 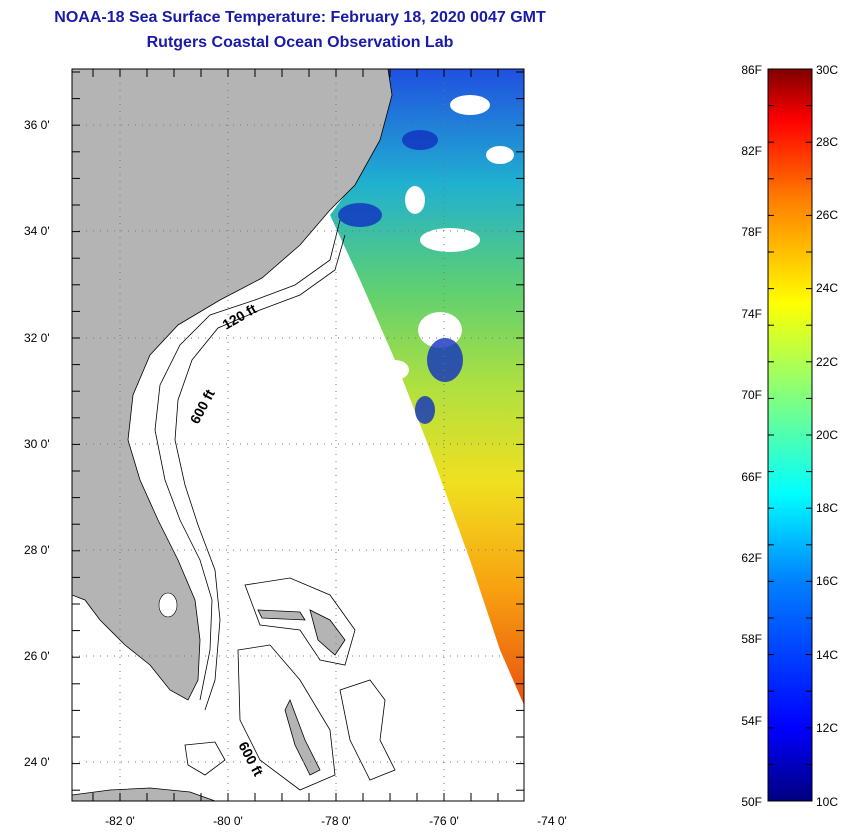 What do you see at coordinates (751, 477) in the screenshot?
I see `f-label: 66F` at bounding box center [751, 477].